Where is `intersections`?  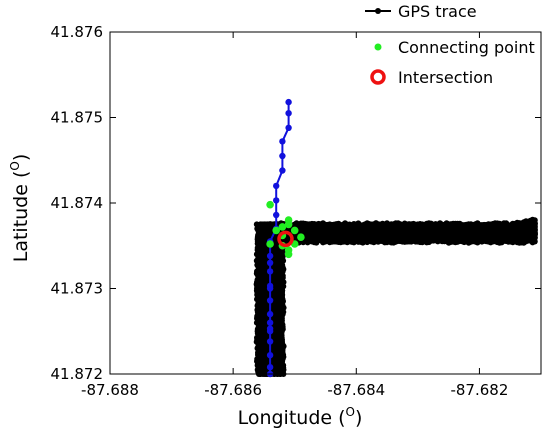 intersections is located at coordinates (285, 239).